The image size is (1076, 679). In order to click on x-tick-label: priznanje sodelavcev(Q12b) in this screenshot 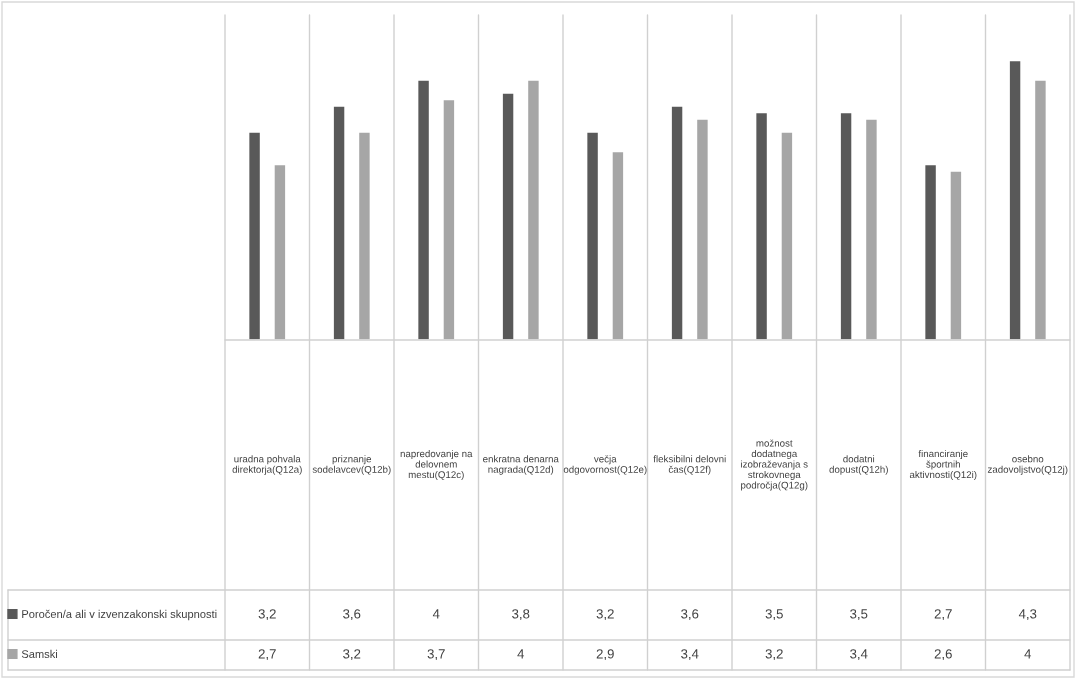, I will do `click(351, 465)`.